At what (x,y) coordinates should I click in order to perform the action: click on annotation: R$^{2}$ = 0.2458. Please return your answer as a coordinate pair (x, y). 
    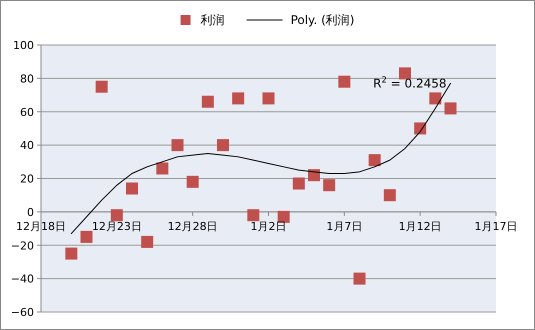
    Looking at the image, I should click on (410, 82).